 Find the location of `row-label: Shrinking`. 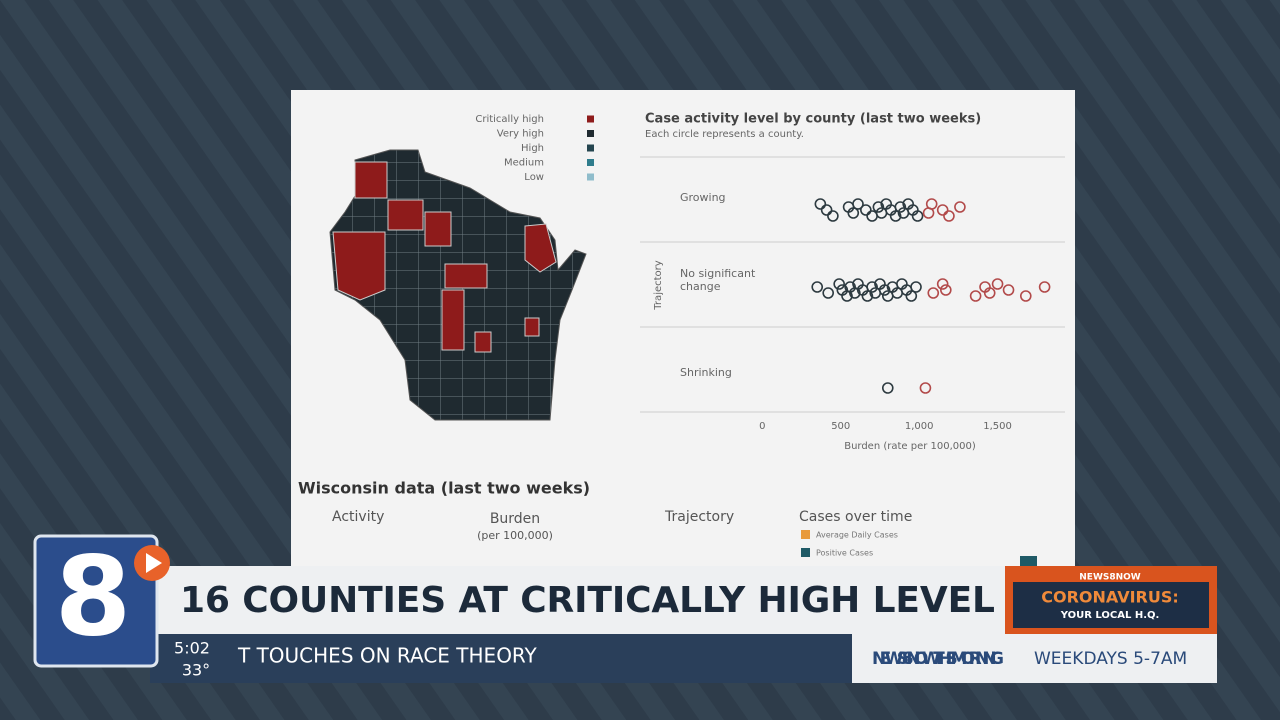

row-label: Shrinking is located at coordinates (706, 372).